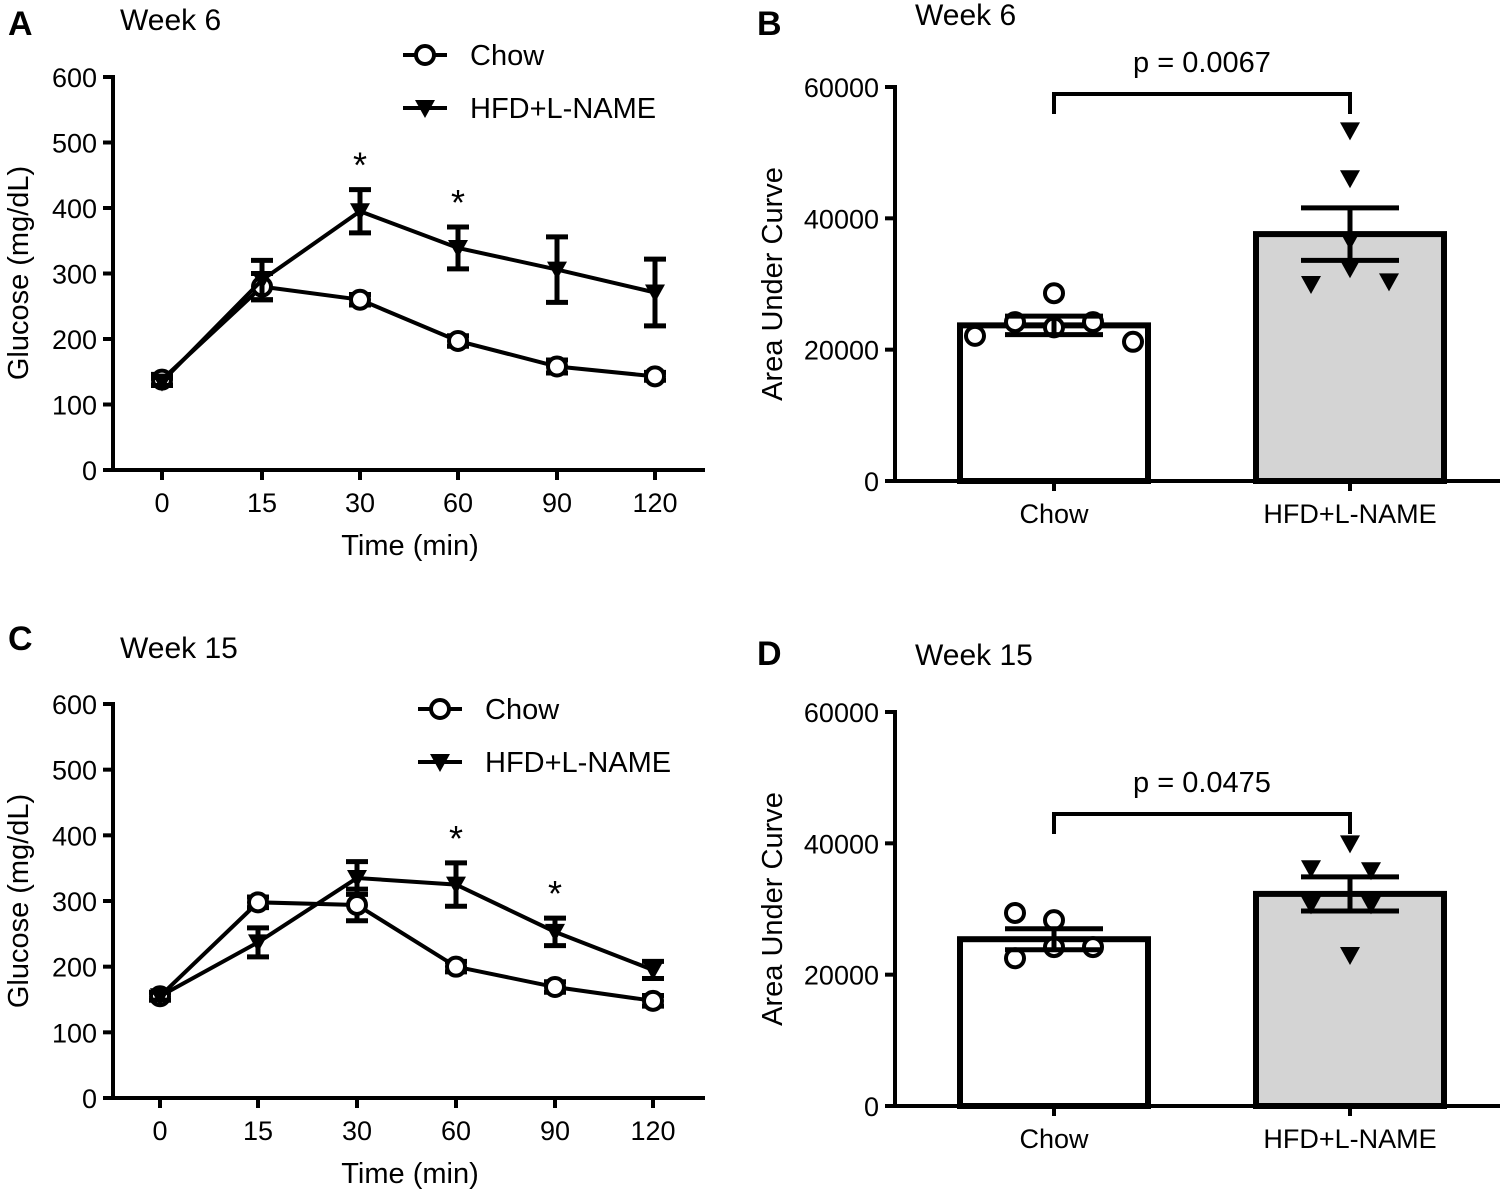 Image resolution: width=1503 pixels, height=1195 pixels. Describe the element at coordinates (19, 901) in the screenshot. I see `y-axis-title: Glucose (mg/dL)` at that location.